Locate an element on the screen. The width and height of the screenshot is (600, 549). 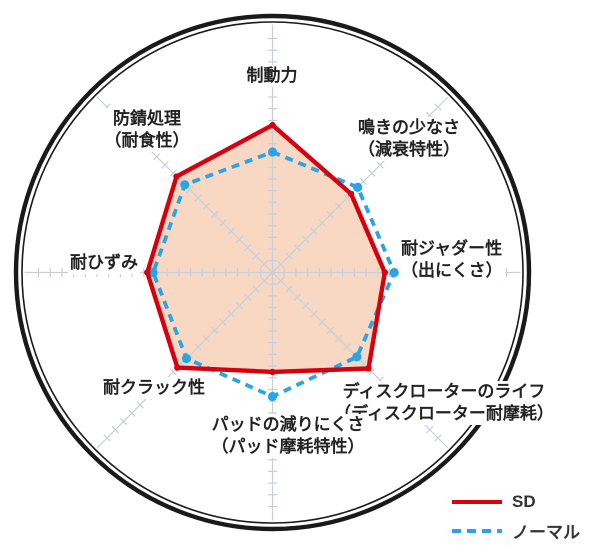
axis-label-rust: 防錆処理 （耐食性） is located at coordinates (147, 130).